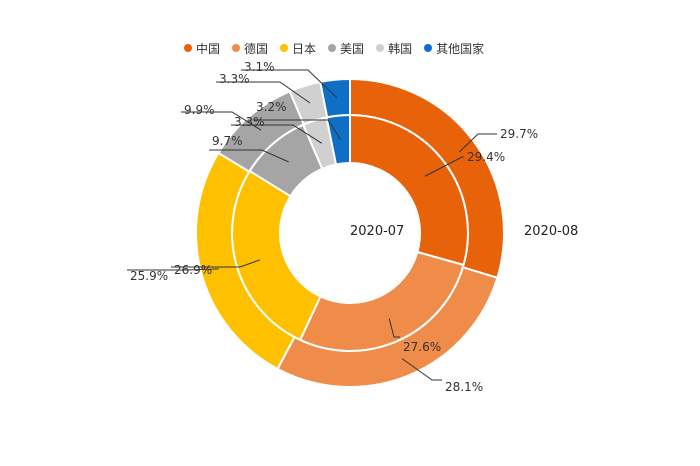 The height and width of the screenshot is (466, 700). Describe the element at coordinates (256, 48) in the screenshot. I see `legend-label: 德国` at that location.